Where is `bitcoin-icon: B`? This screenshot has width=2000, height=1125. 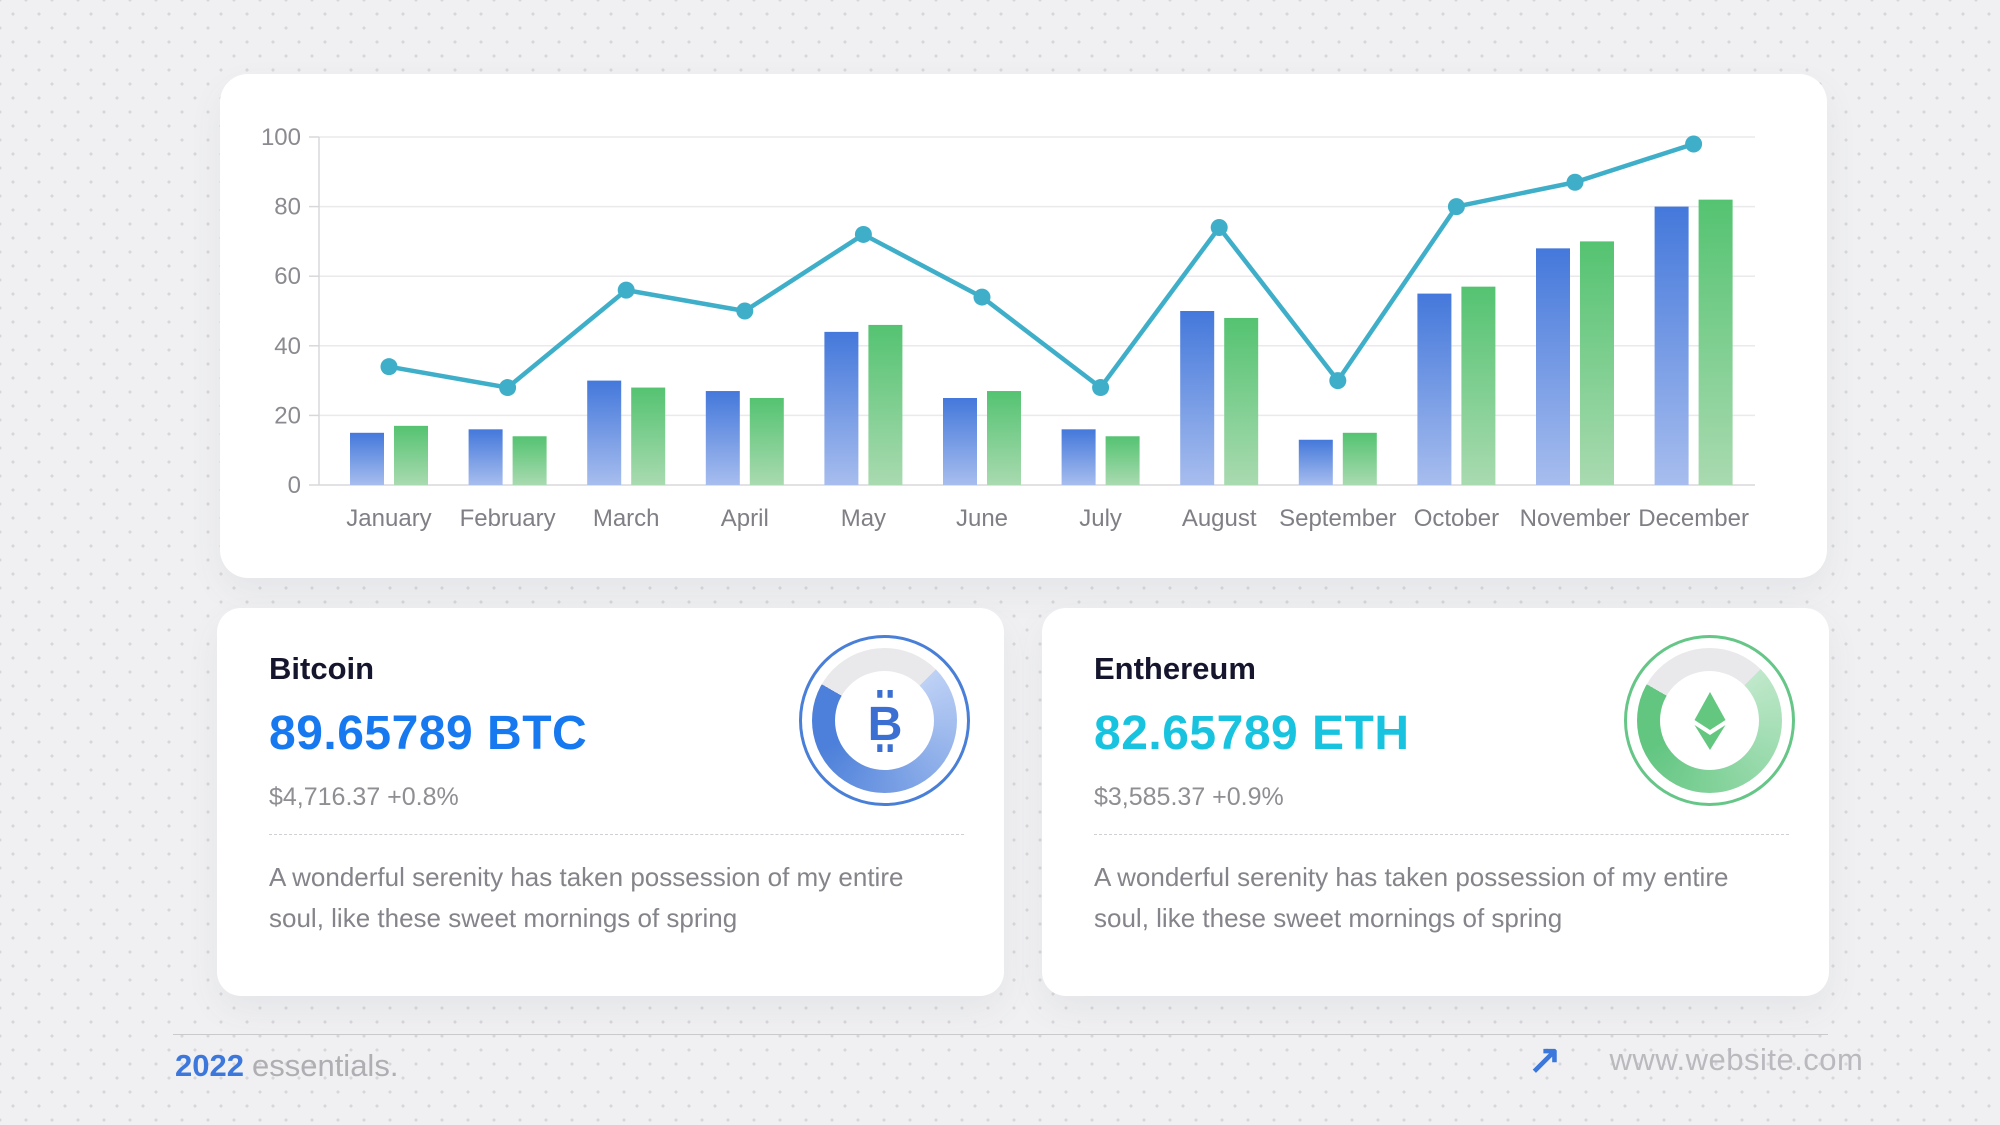 bitcoin-icon: B is located at coordinates (884, 720).